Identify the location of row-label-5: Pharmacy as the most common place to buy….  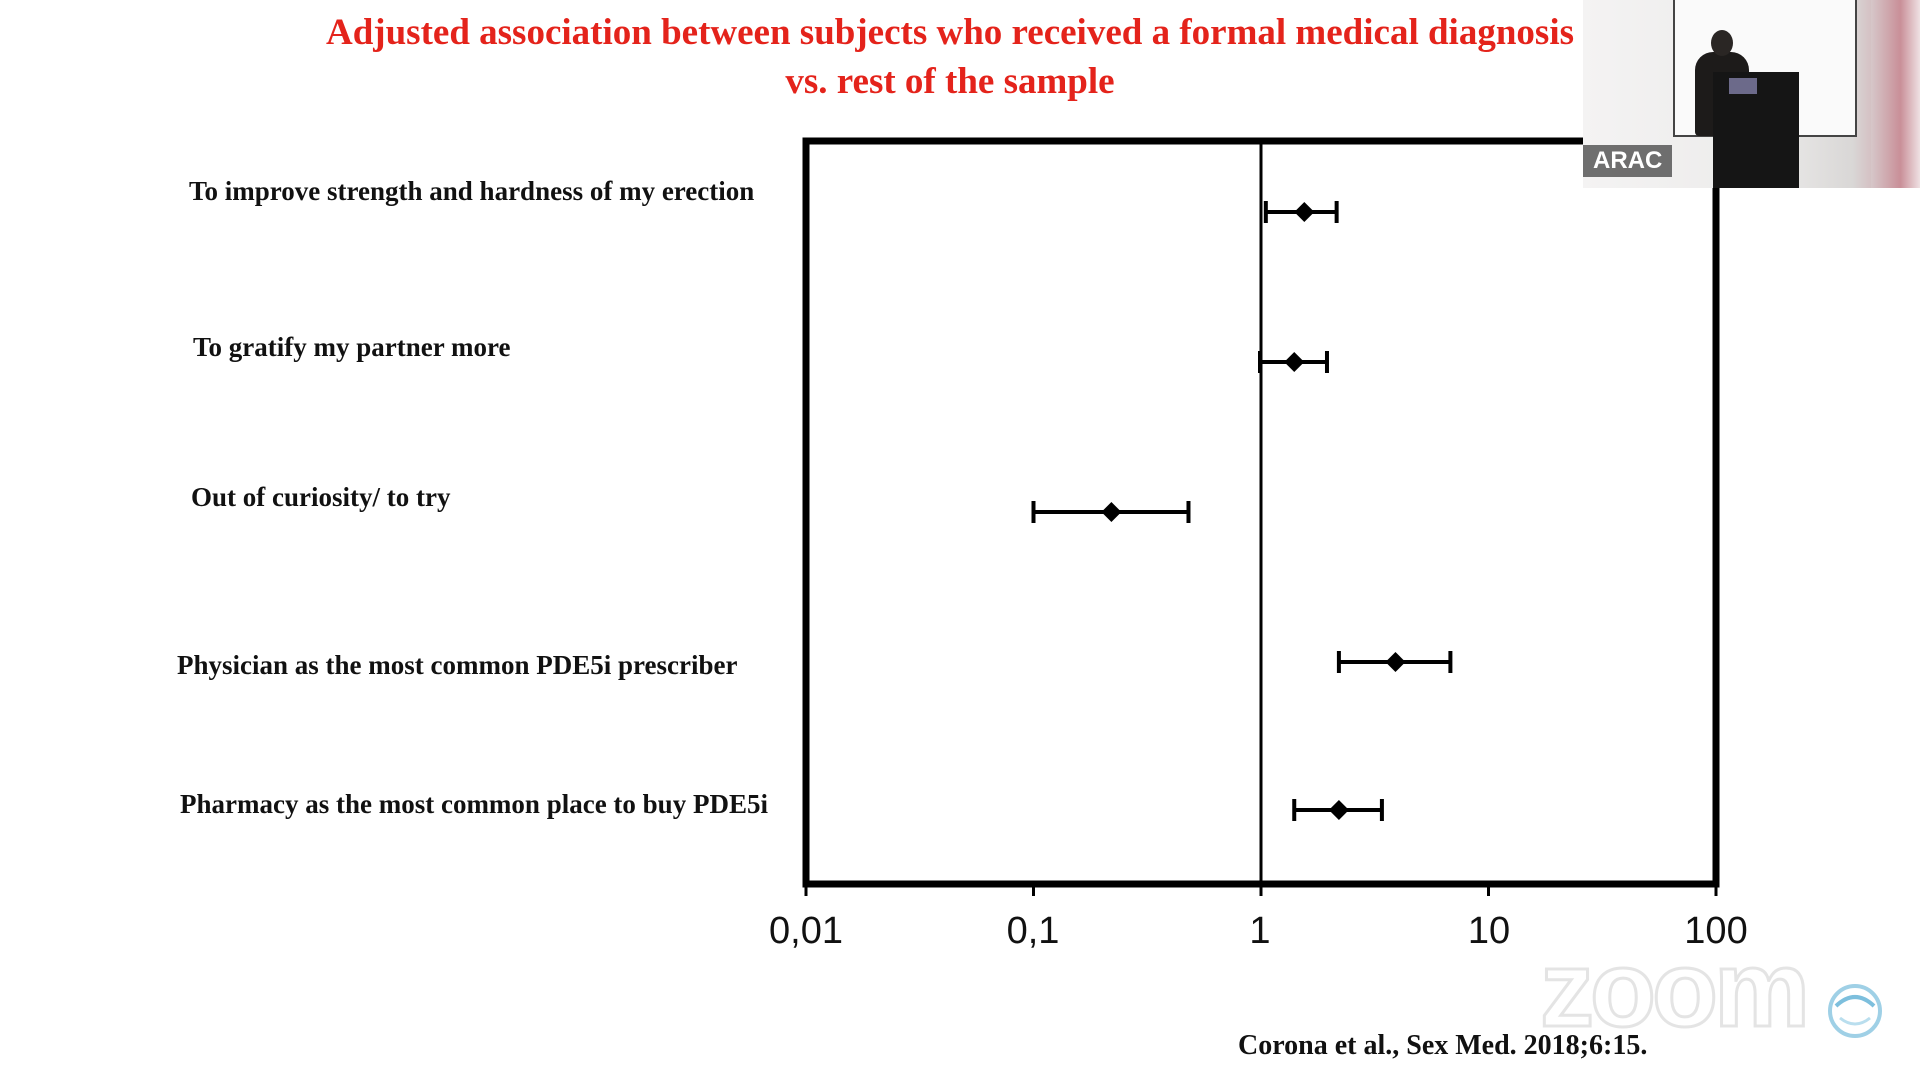
(474, 804).